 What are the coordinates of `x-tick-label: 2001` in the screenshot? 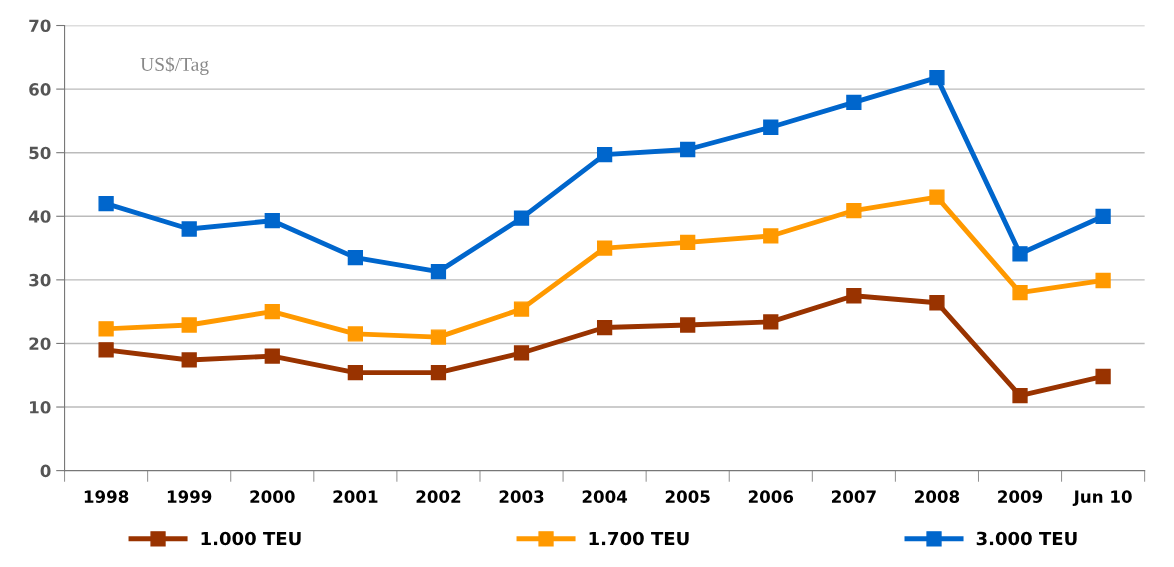 It's located at (355, 496).